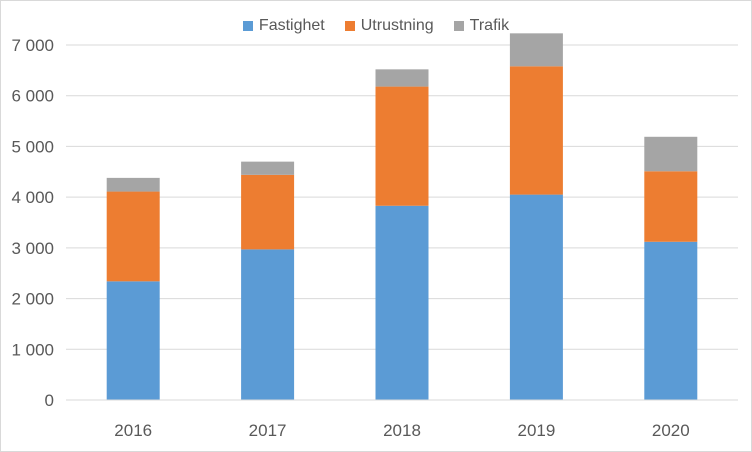 This screenshot has width=752, height=452. What do you see at coordinates (671, 206) in the screenshot?
I see `bar-utrustning-2020` at bounding box center [671, 206].